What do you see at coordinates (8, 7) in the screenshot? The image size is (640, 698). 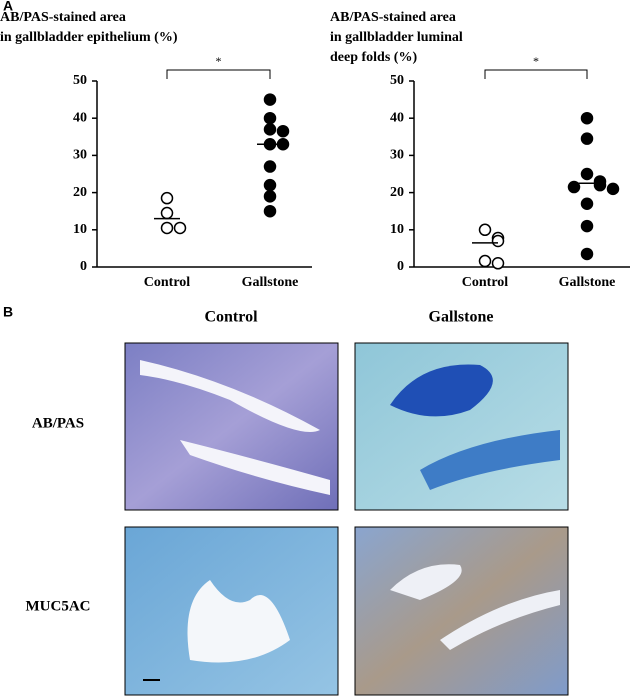 I see `panel-label: A` at bounding box center [8, 7].